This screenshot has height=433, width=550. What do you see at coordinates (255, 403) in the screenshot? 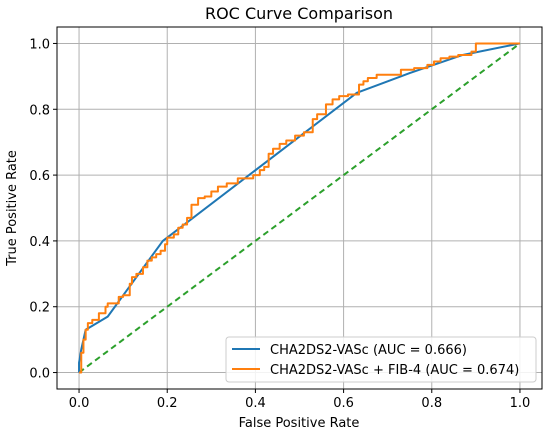
I see `x-tick-label: 0.4` at bounding box center [255, 403].